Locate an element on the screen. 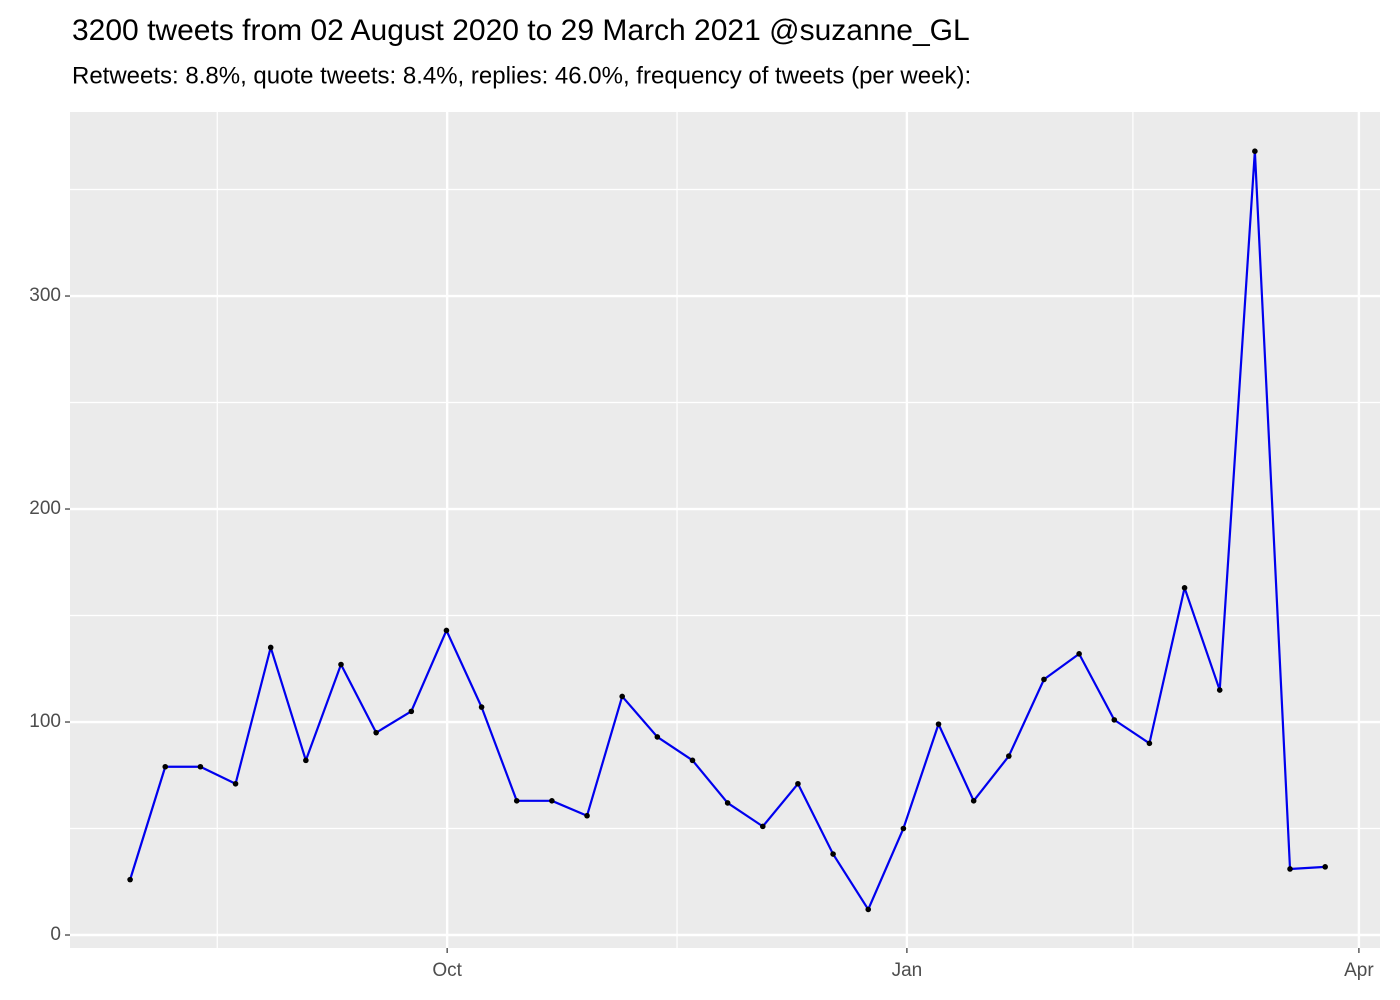 This screenshot has height=1000, width=1400. y-tick-label: 300 is located at coordinates (45, 295).